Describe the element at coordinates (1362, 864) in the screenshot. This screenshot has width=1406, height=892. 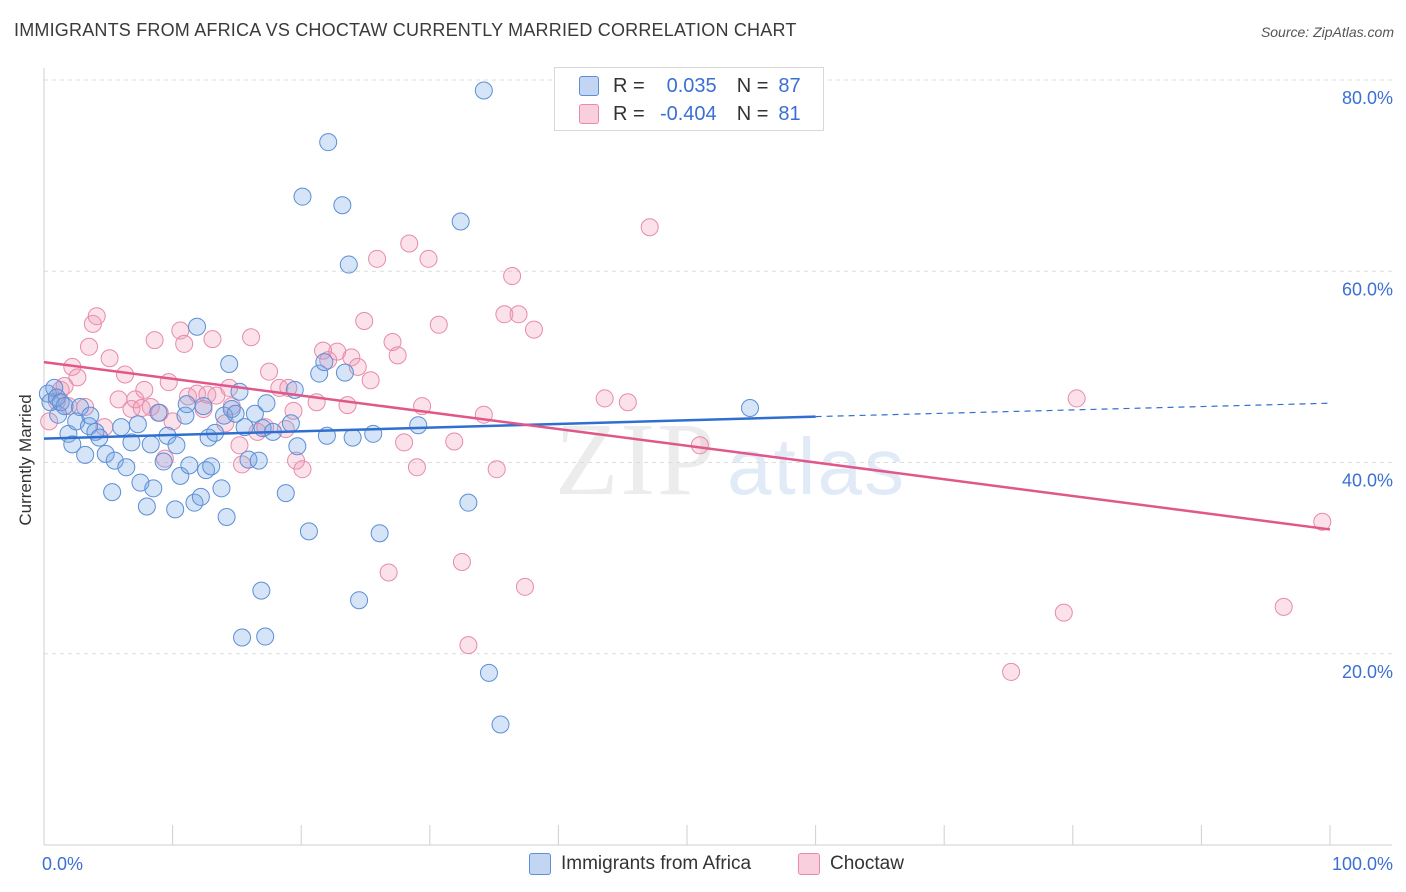
I see `x-tick-label: 100.0%` at that location.